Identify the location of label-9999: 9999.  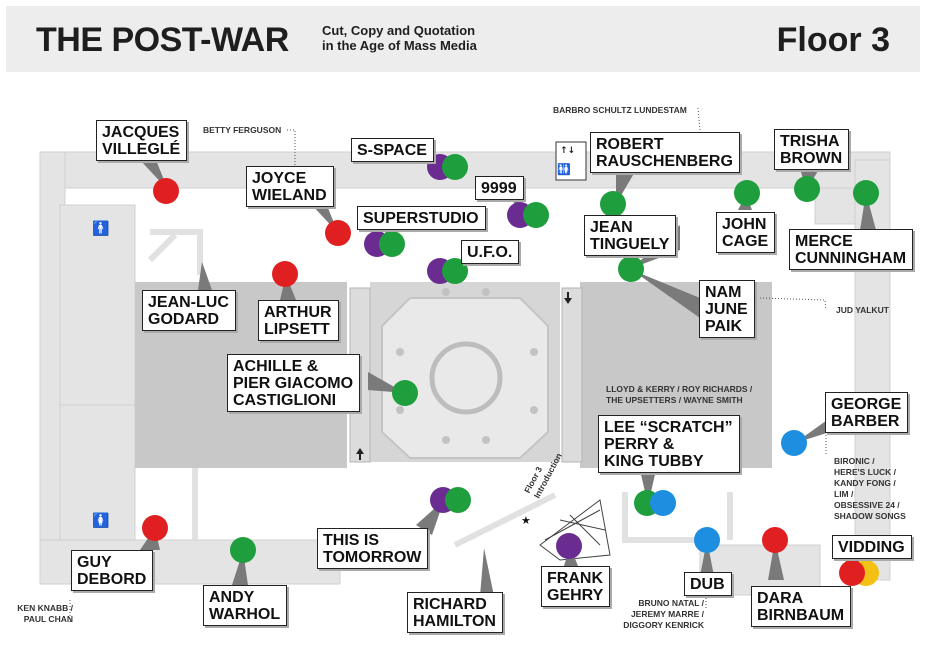
(499, 188).